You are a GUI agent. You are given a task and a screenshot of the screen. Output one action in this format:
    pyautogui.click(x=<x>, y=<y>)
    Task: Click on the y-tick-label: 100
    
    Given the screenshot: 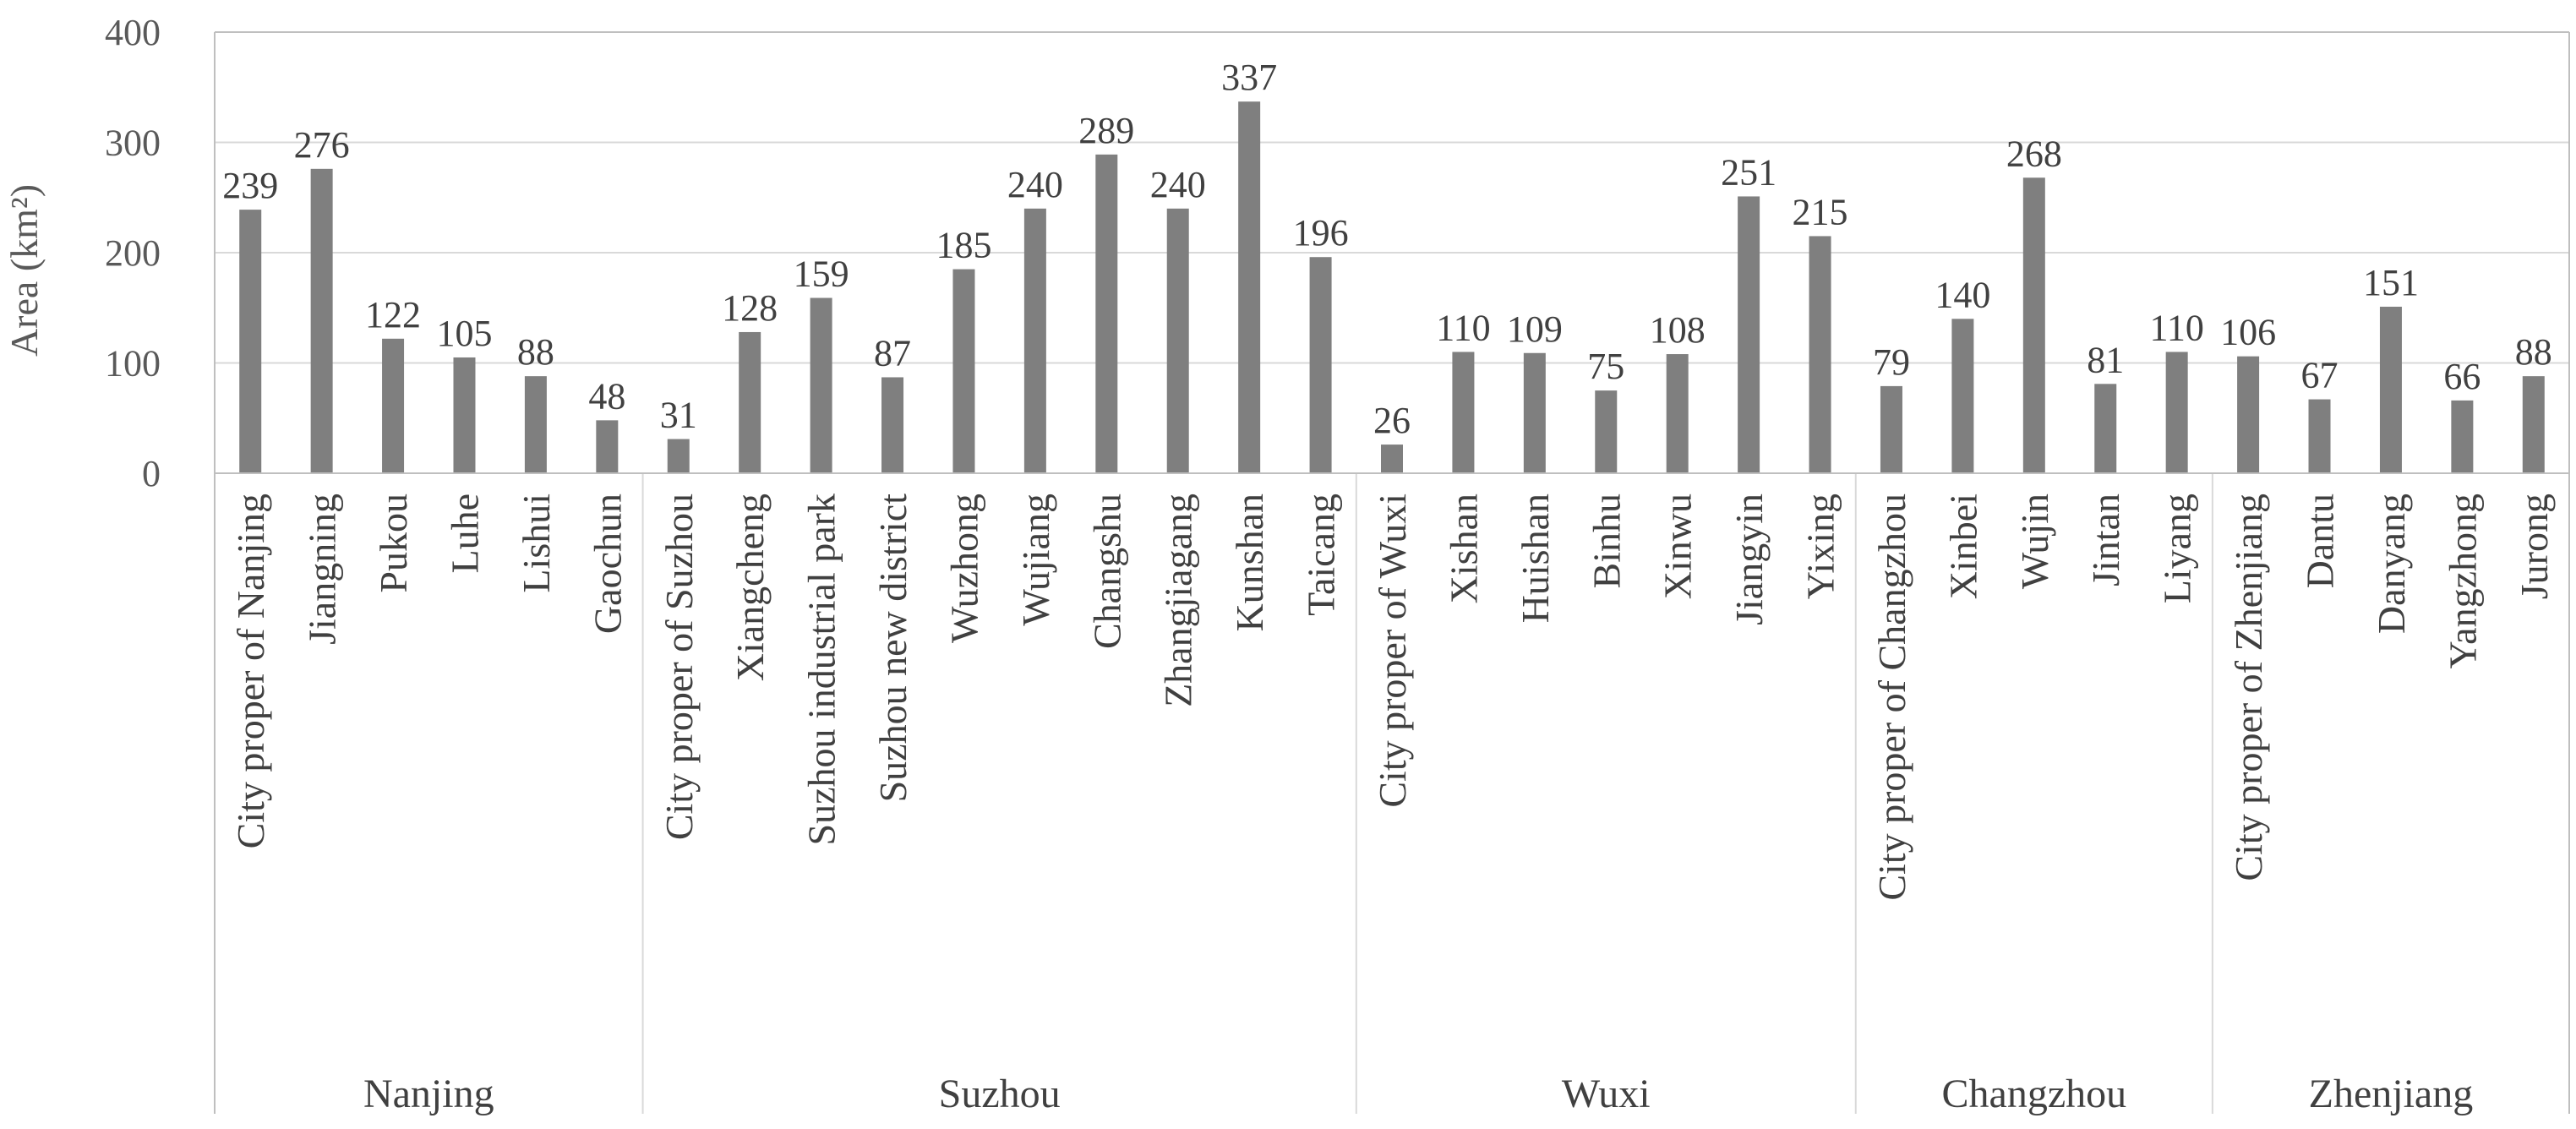 What is the action you would take?
    pyautogui.click(x=133, y=364)
    